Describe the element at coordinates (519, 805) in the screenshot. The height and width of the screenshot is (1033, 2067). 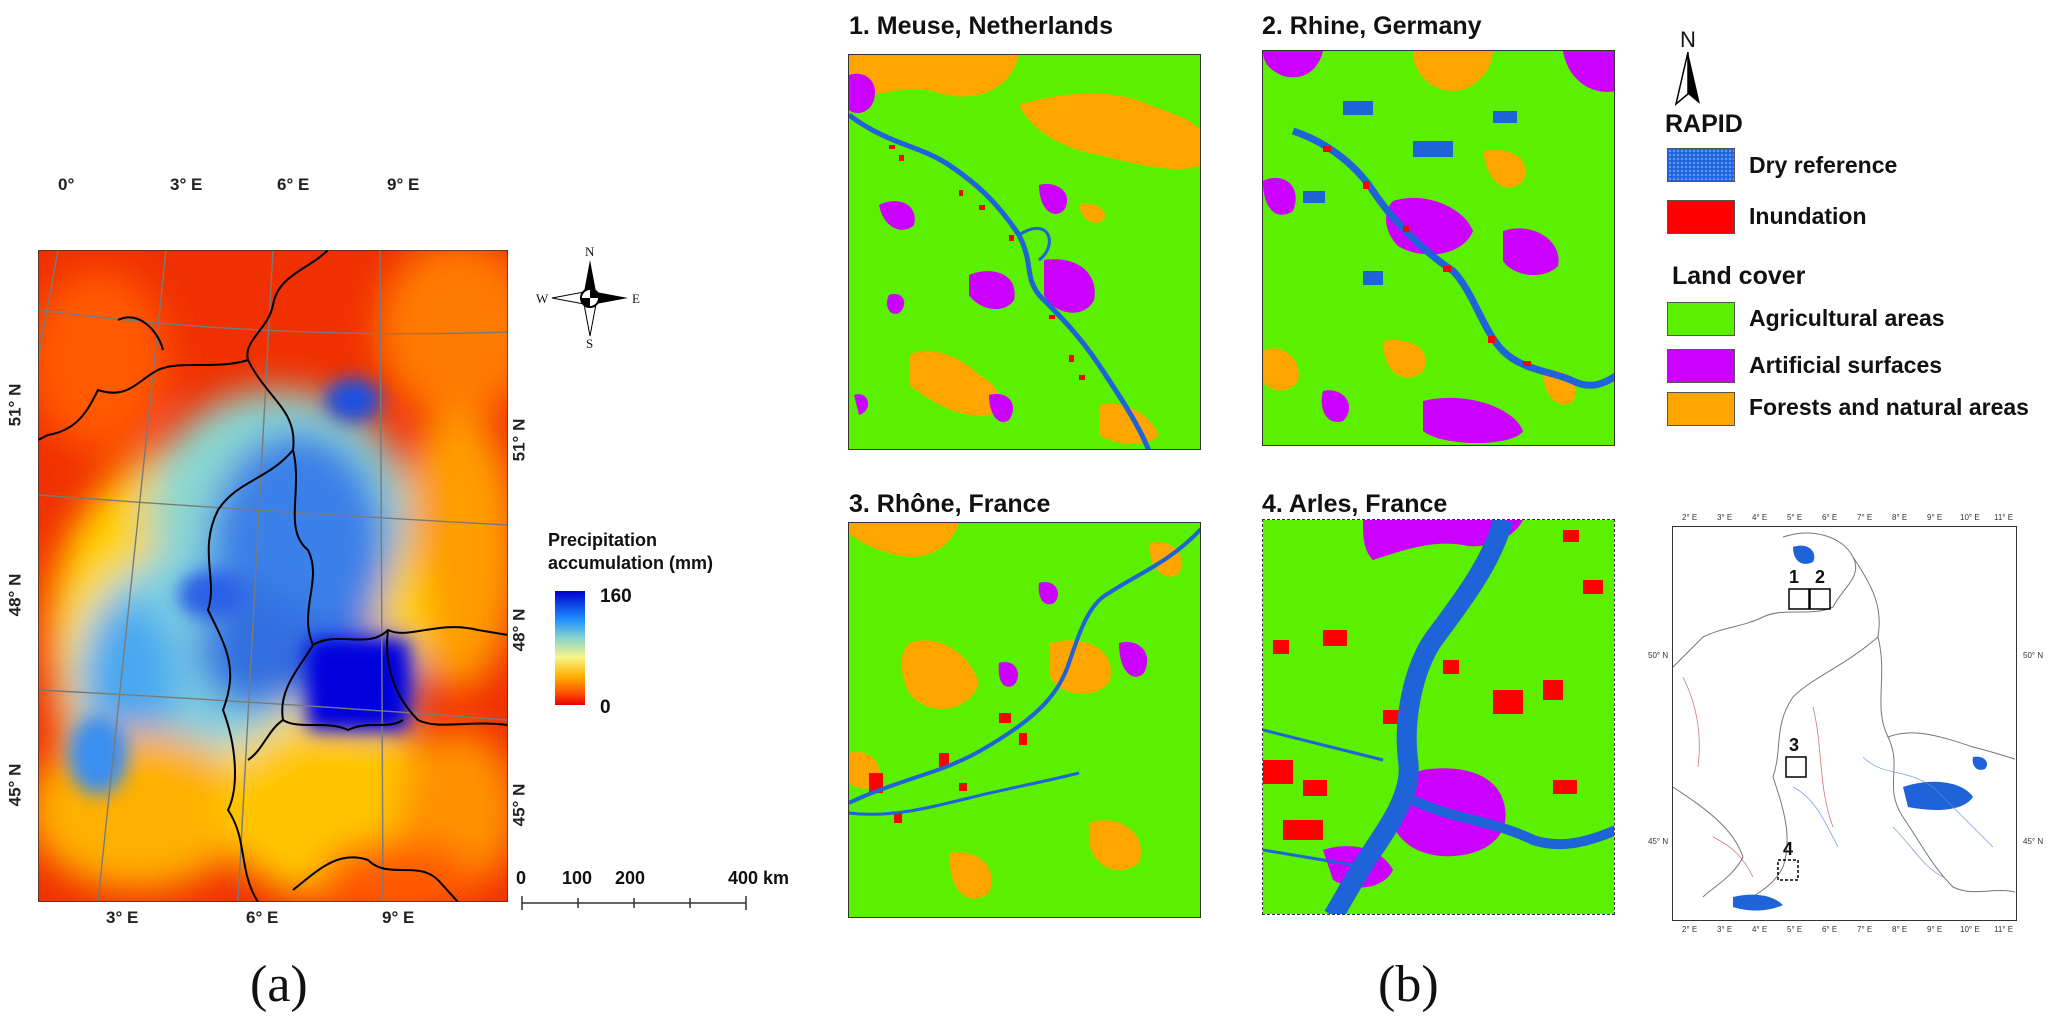
I see `lat-tick-right-45: 45° N` at that location.